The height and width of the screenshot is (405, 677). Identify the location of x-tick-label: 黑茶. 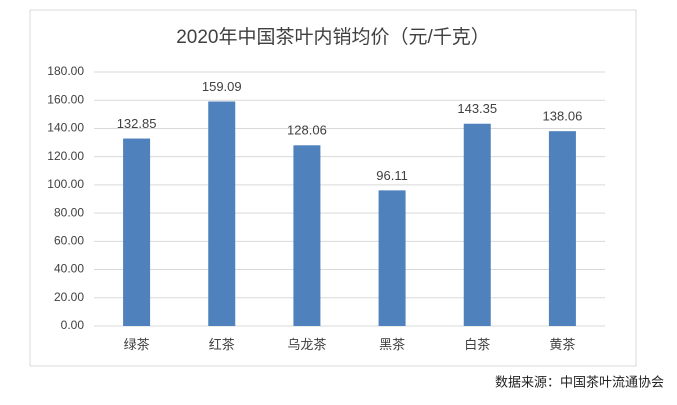
(392, 344).